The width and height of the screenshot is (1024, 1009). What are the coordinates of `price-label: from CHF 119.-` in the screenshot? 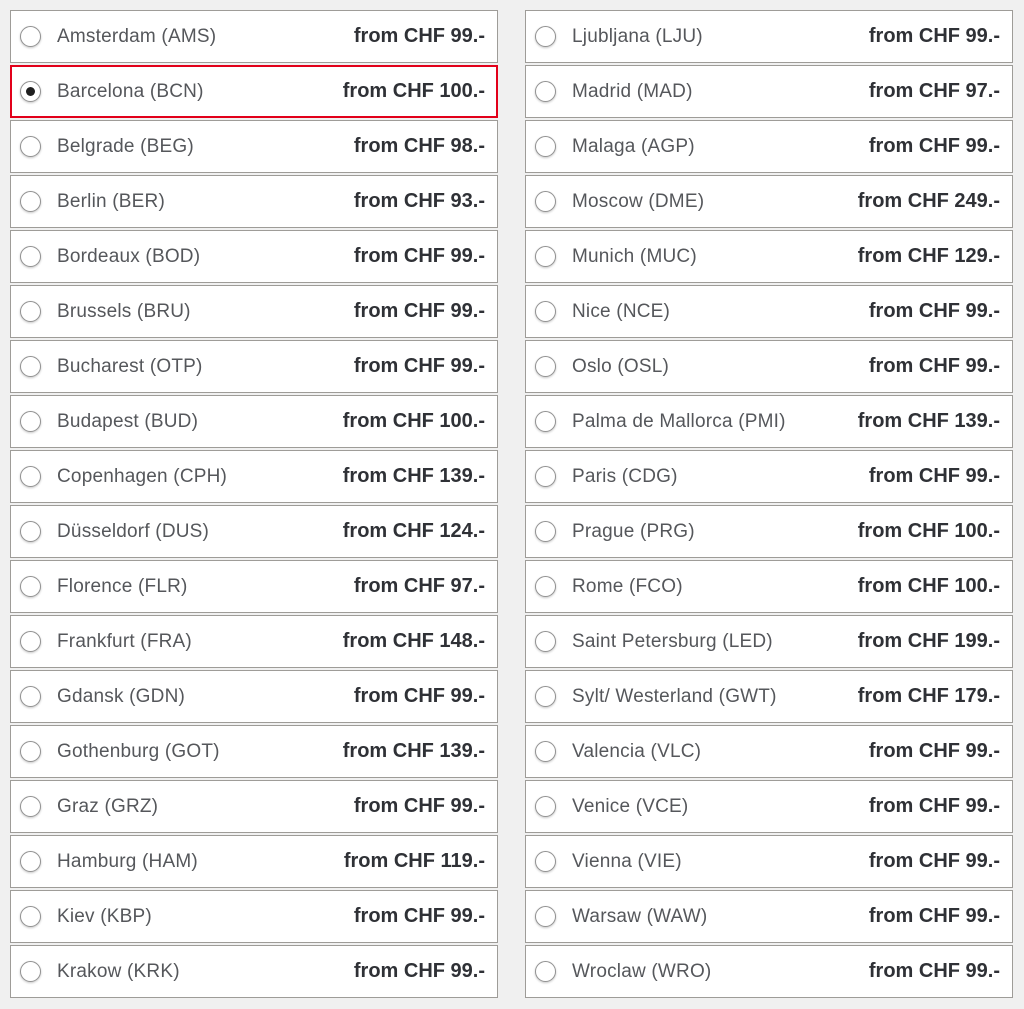 It's located at (414, 861).